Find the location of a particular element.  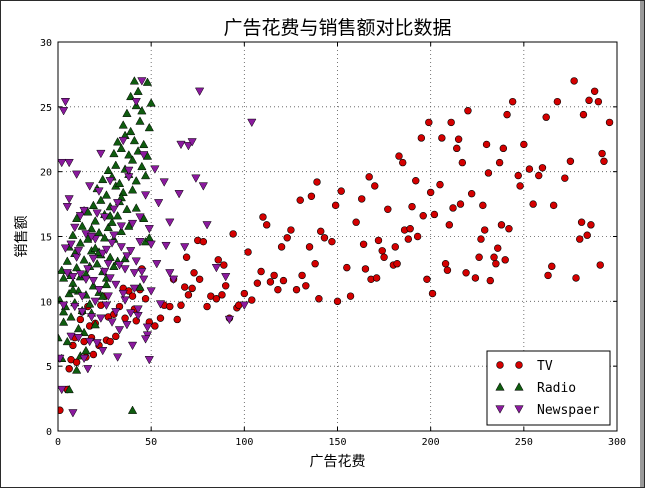

x-tick-label: 150 is located at coordinates (337, 442).